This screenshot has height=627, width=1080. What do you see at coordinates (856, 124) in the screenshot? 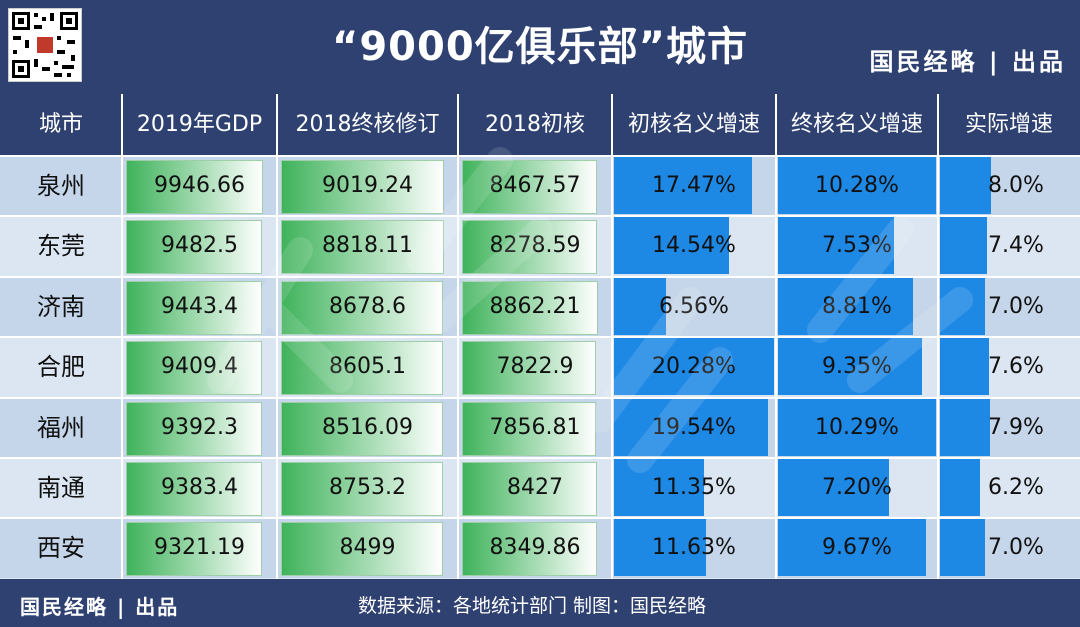
I see `column-header-final-growth: 终核名义增速` at bounding box center [856, 124].